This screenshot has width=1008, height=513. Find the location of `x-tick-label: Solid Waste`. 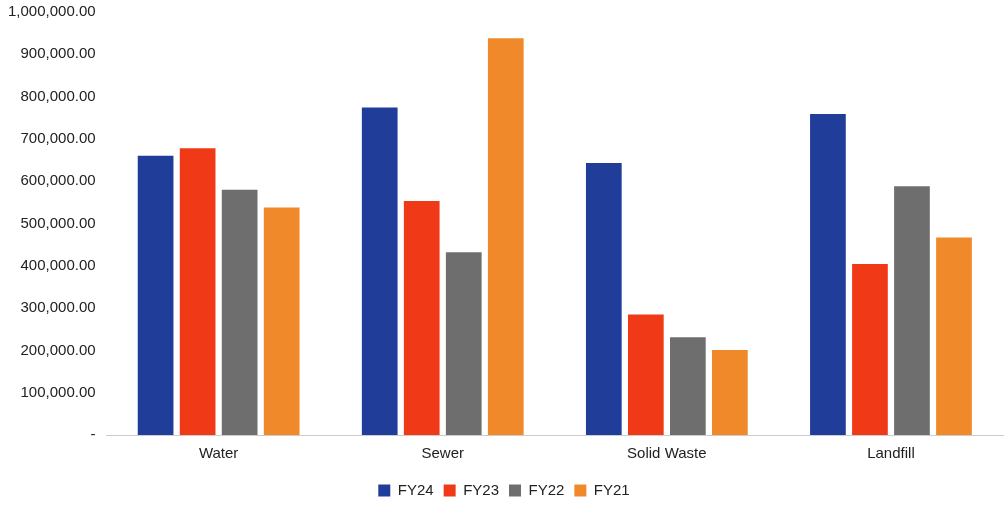

x-tick-label: Solid Waste is located at coordinates (667, 453).